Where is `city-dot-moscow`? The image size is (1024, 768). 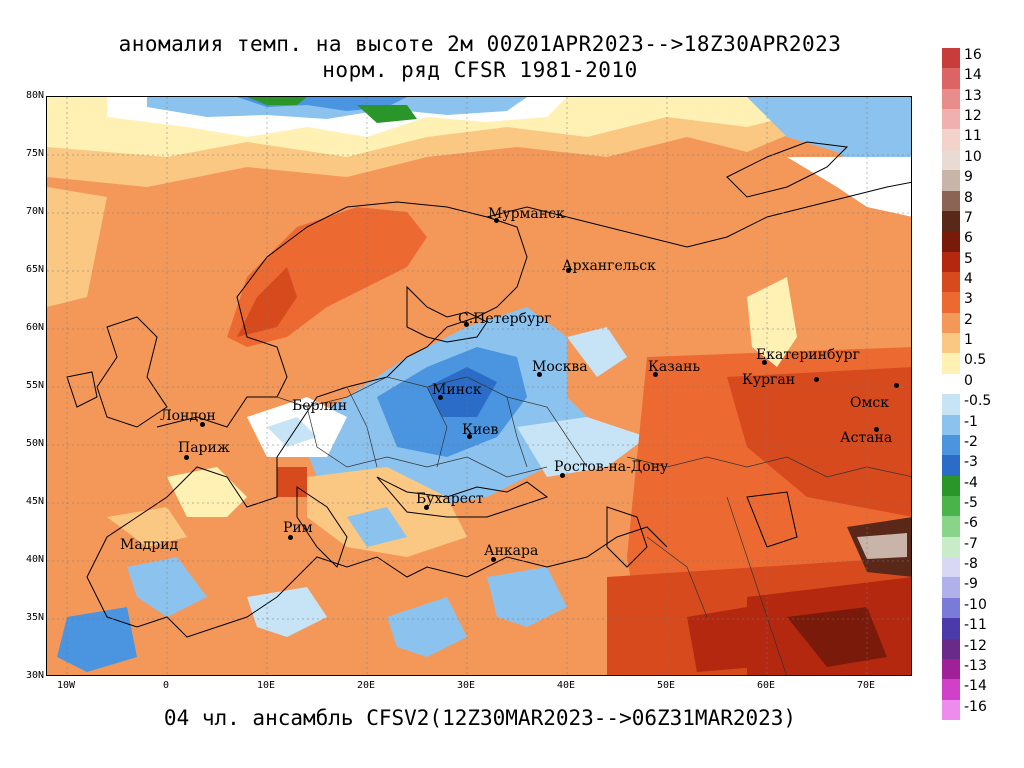 city-dot-moscow is located at coordinates (539, 374).